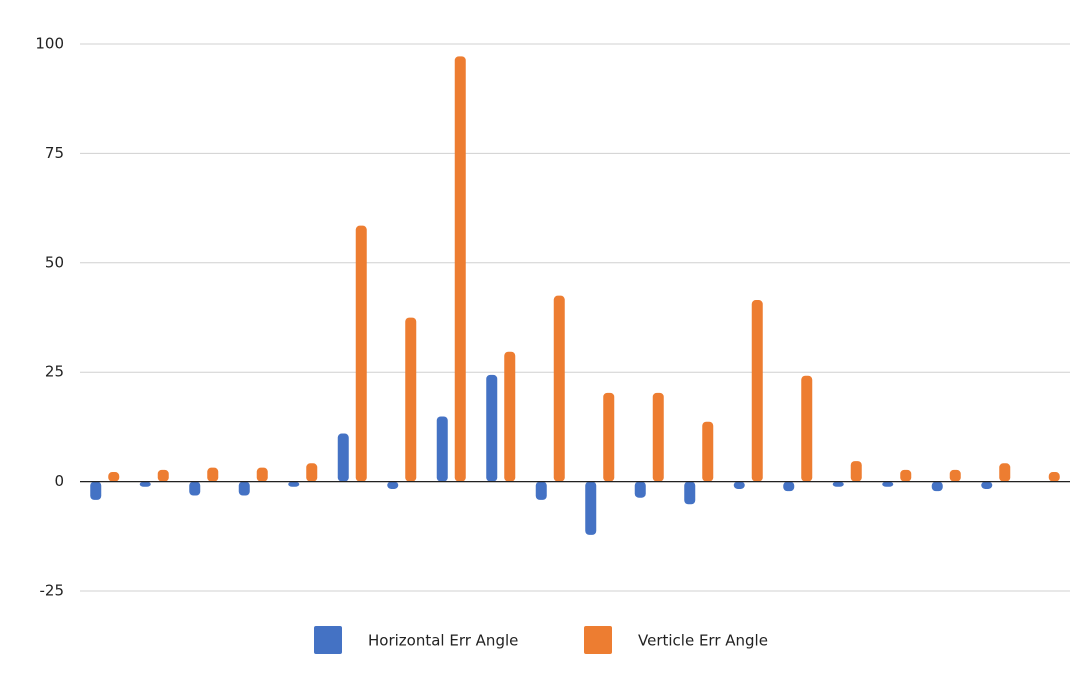 The image size is (1092, 677). What do you see at coordinates (52, 591) in the screenshot?
I see `y-tick-label: -25` at bounding box center [52, 591].